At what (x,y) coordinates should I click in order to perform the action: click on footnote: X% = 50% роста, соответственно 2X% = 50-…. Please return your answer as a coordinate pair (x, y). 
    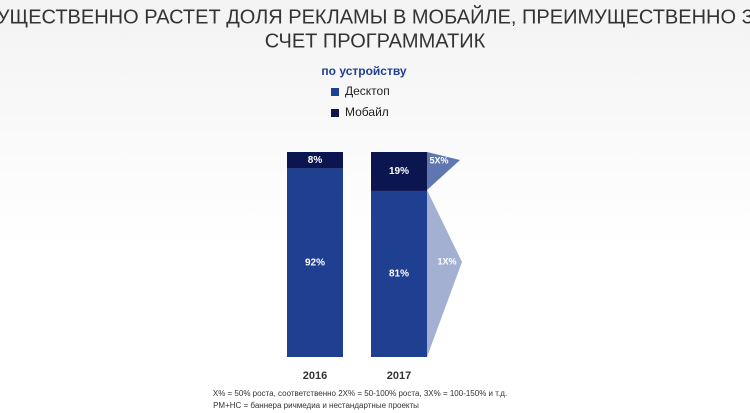
    Looking at the image, I should click on (360, 393).